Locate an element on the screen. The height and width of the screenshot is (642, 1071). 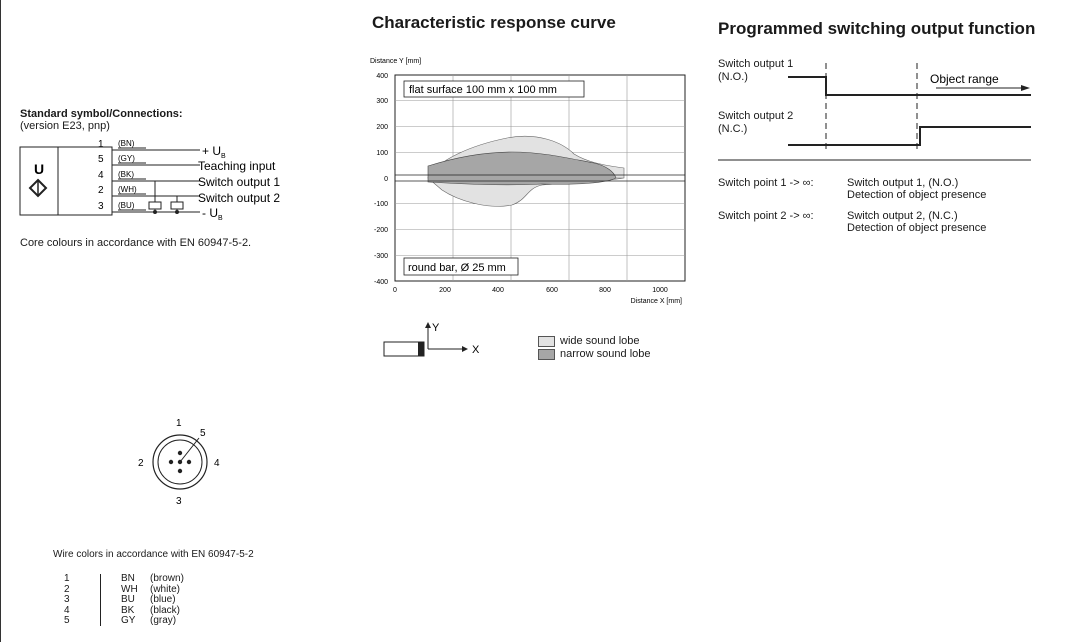
y-tick: -100 is located at coordinates (381, 204).